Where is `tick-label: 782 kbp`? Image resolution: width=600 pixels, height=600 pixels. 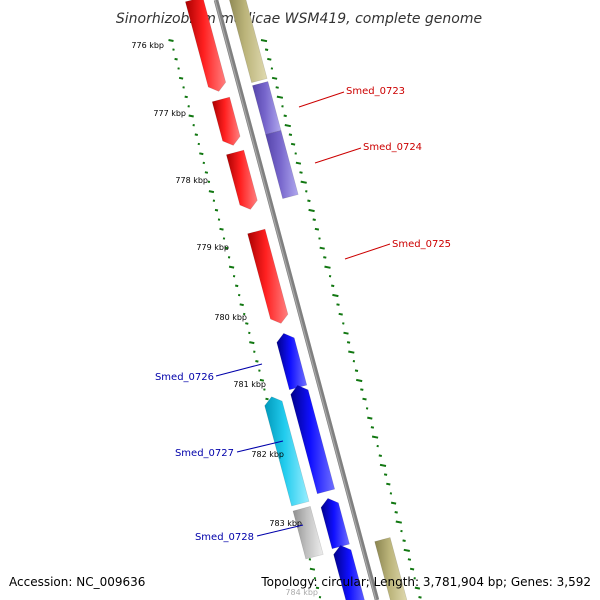 tick-label: 782 kbp is located at coordinates (267, 454).